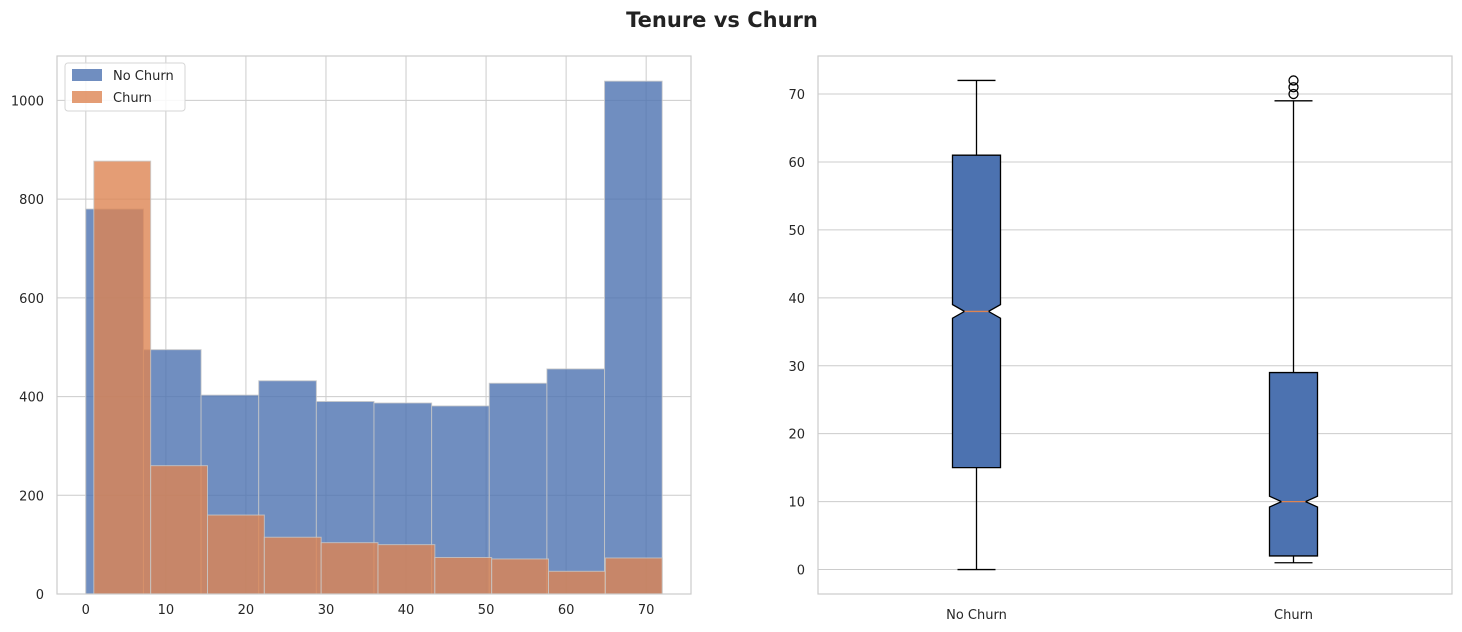  I want to click on box-y-tick-label: 30, so click(796, 367).